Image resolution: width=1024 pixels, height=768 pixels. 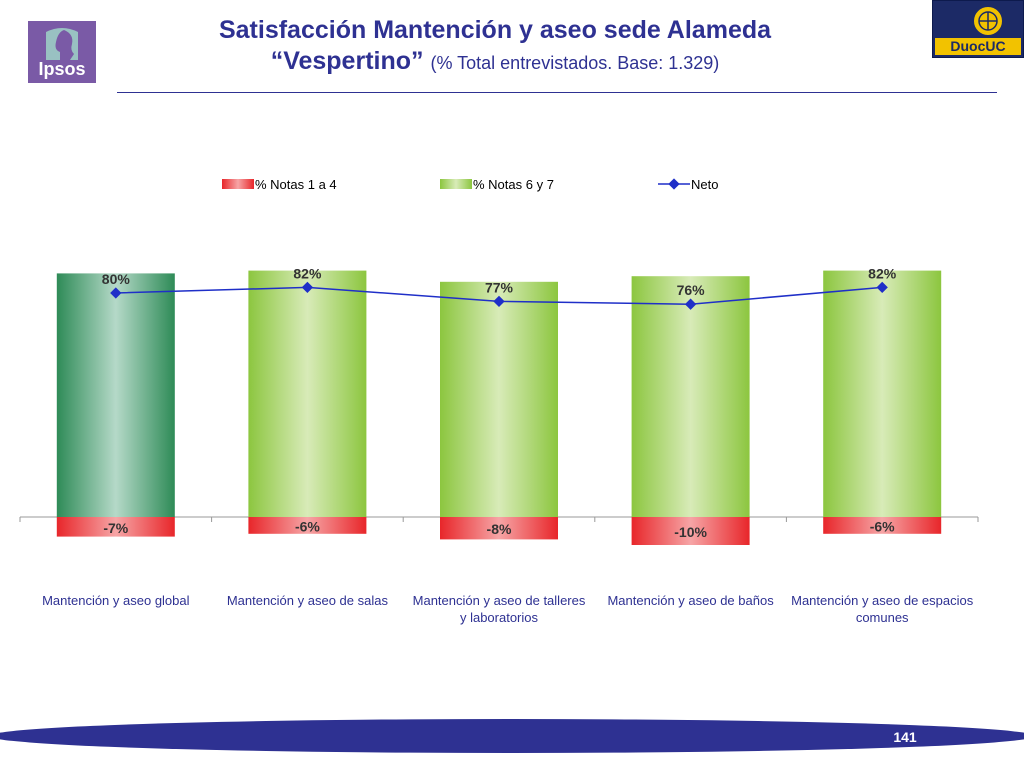 I want to click on x-tick-label: Mantención y aseo de salas, so click(x=308, y=600).